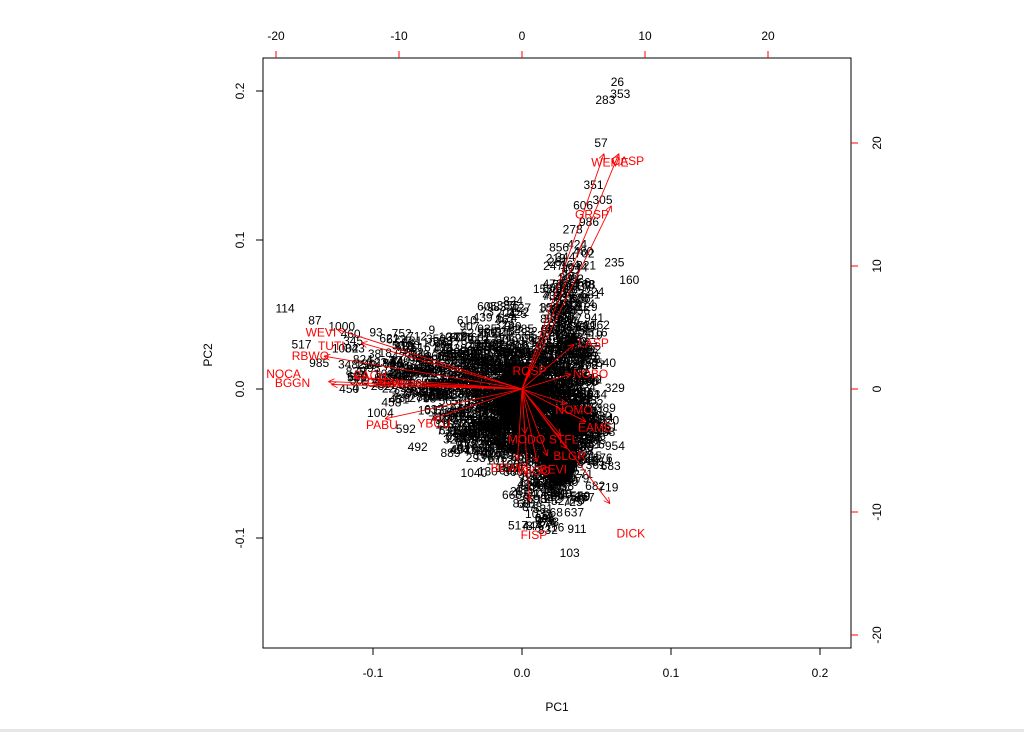 The image size is (1024, 732). Describe the element at coordinates (502, 420) in the screenshot. I see `observation-label: 8` at that location.